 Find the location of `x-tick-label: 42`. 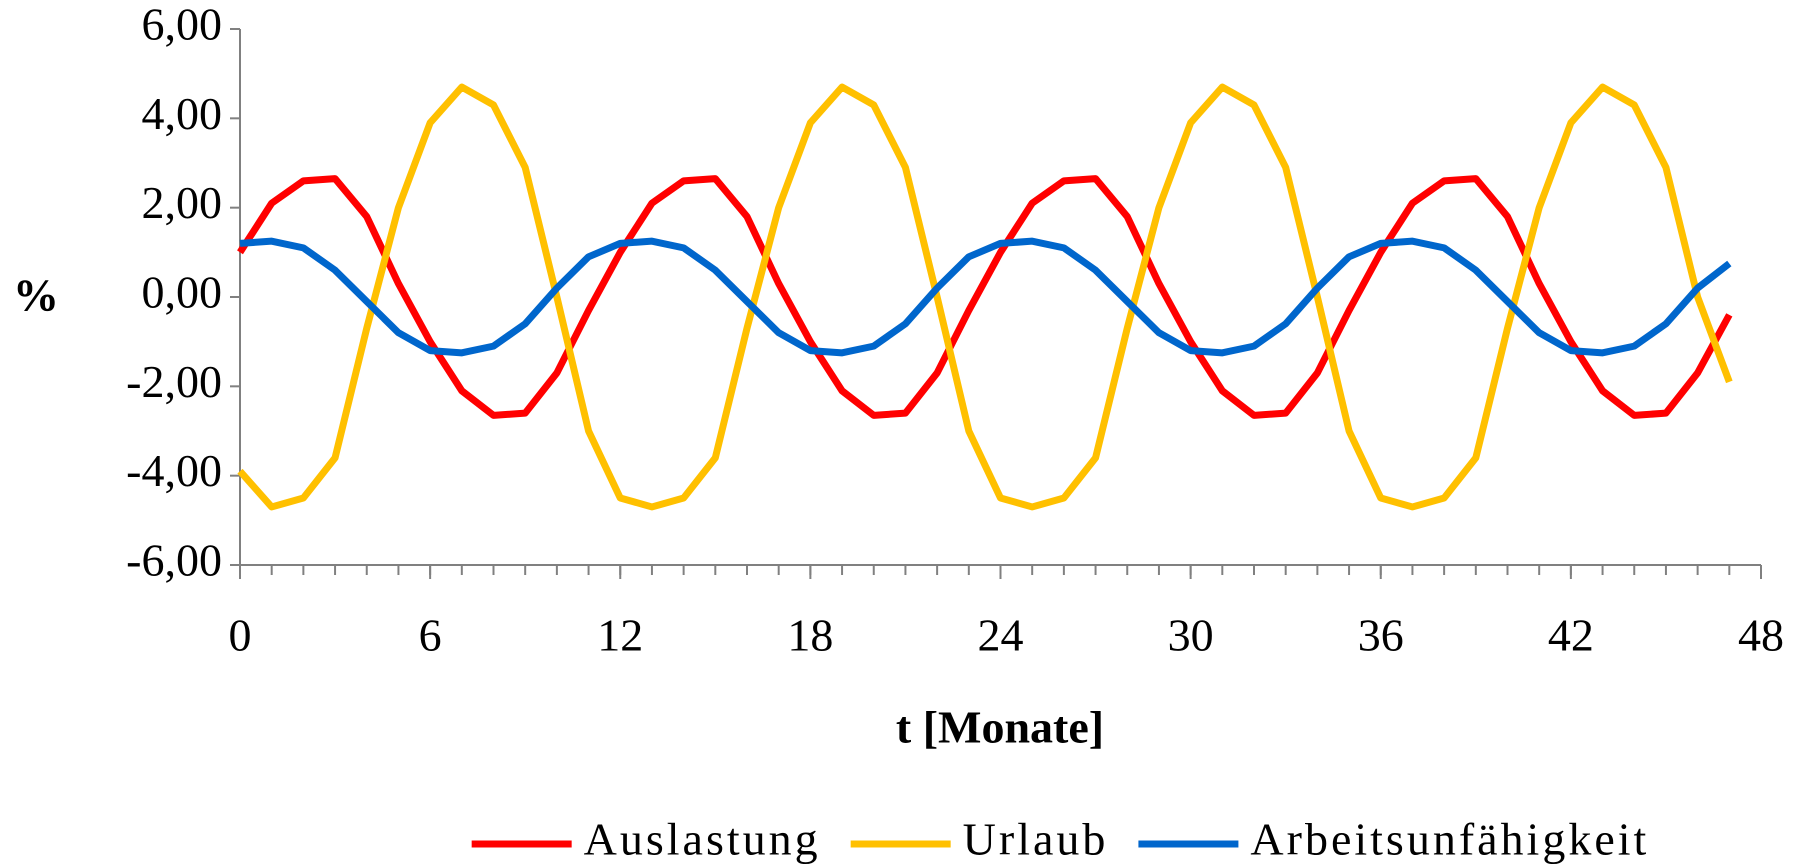

x-tick-label: 42 is located at coordinates (1571, 635).